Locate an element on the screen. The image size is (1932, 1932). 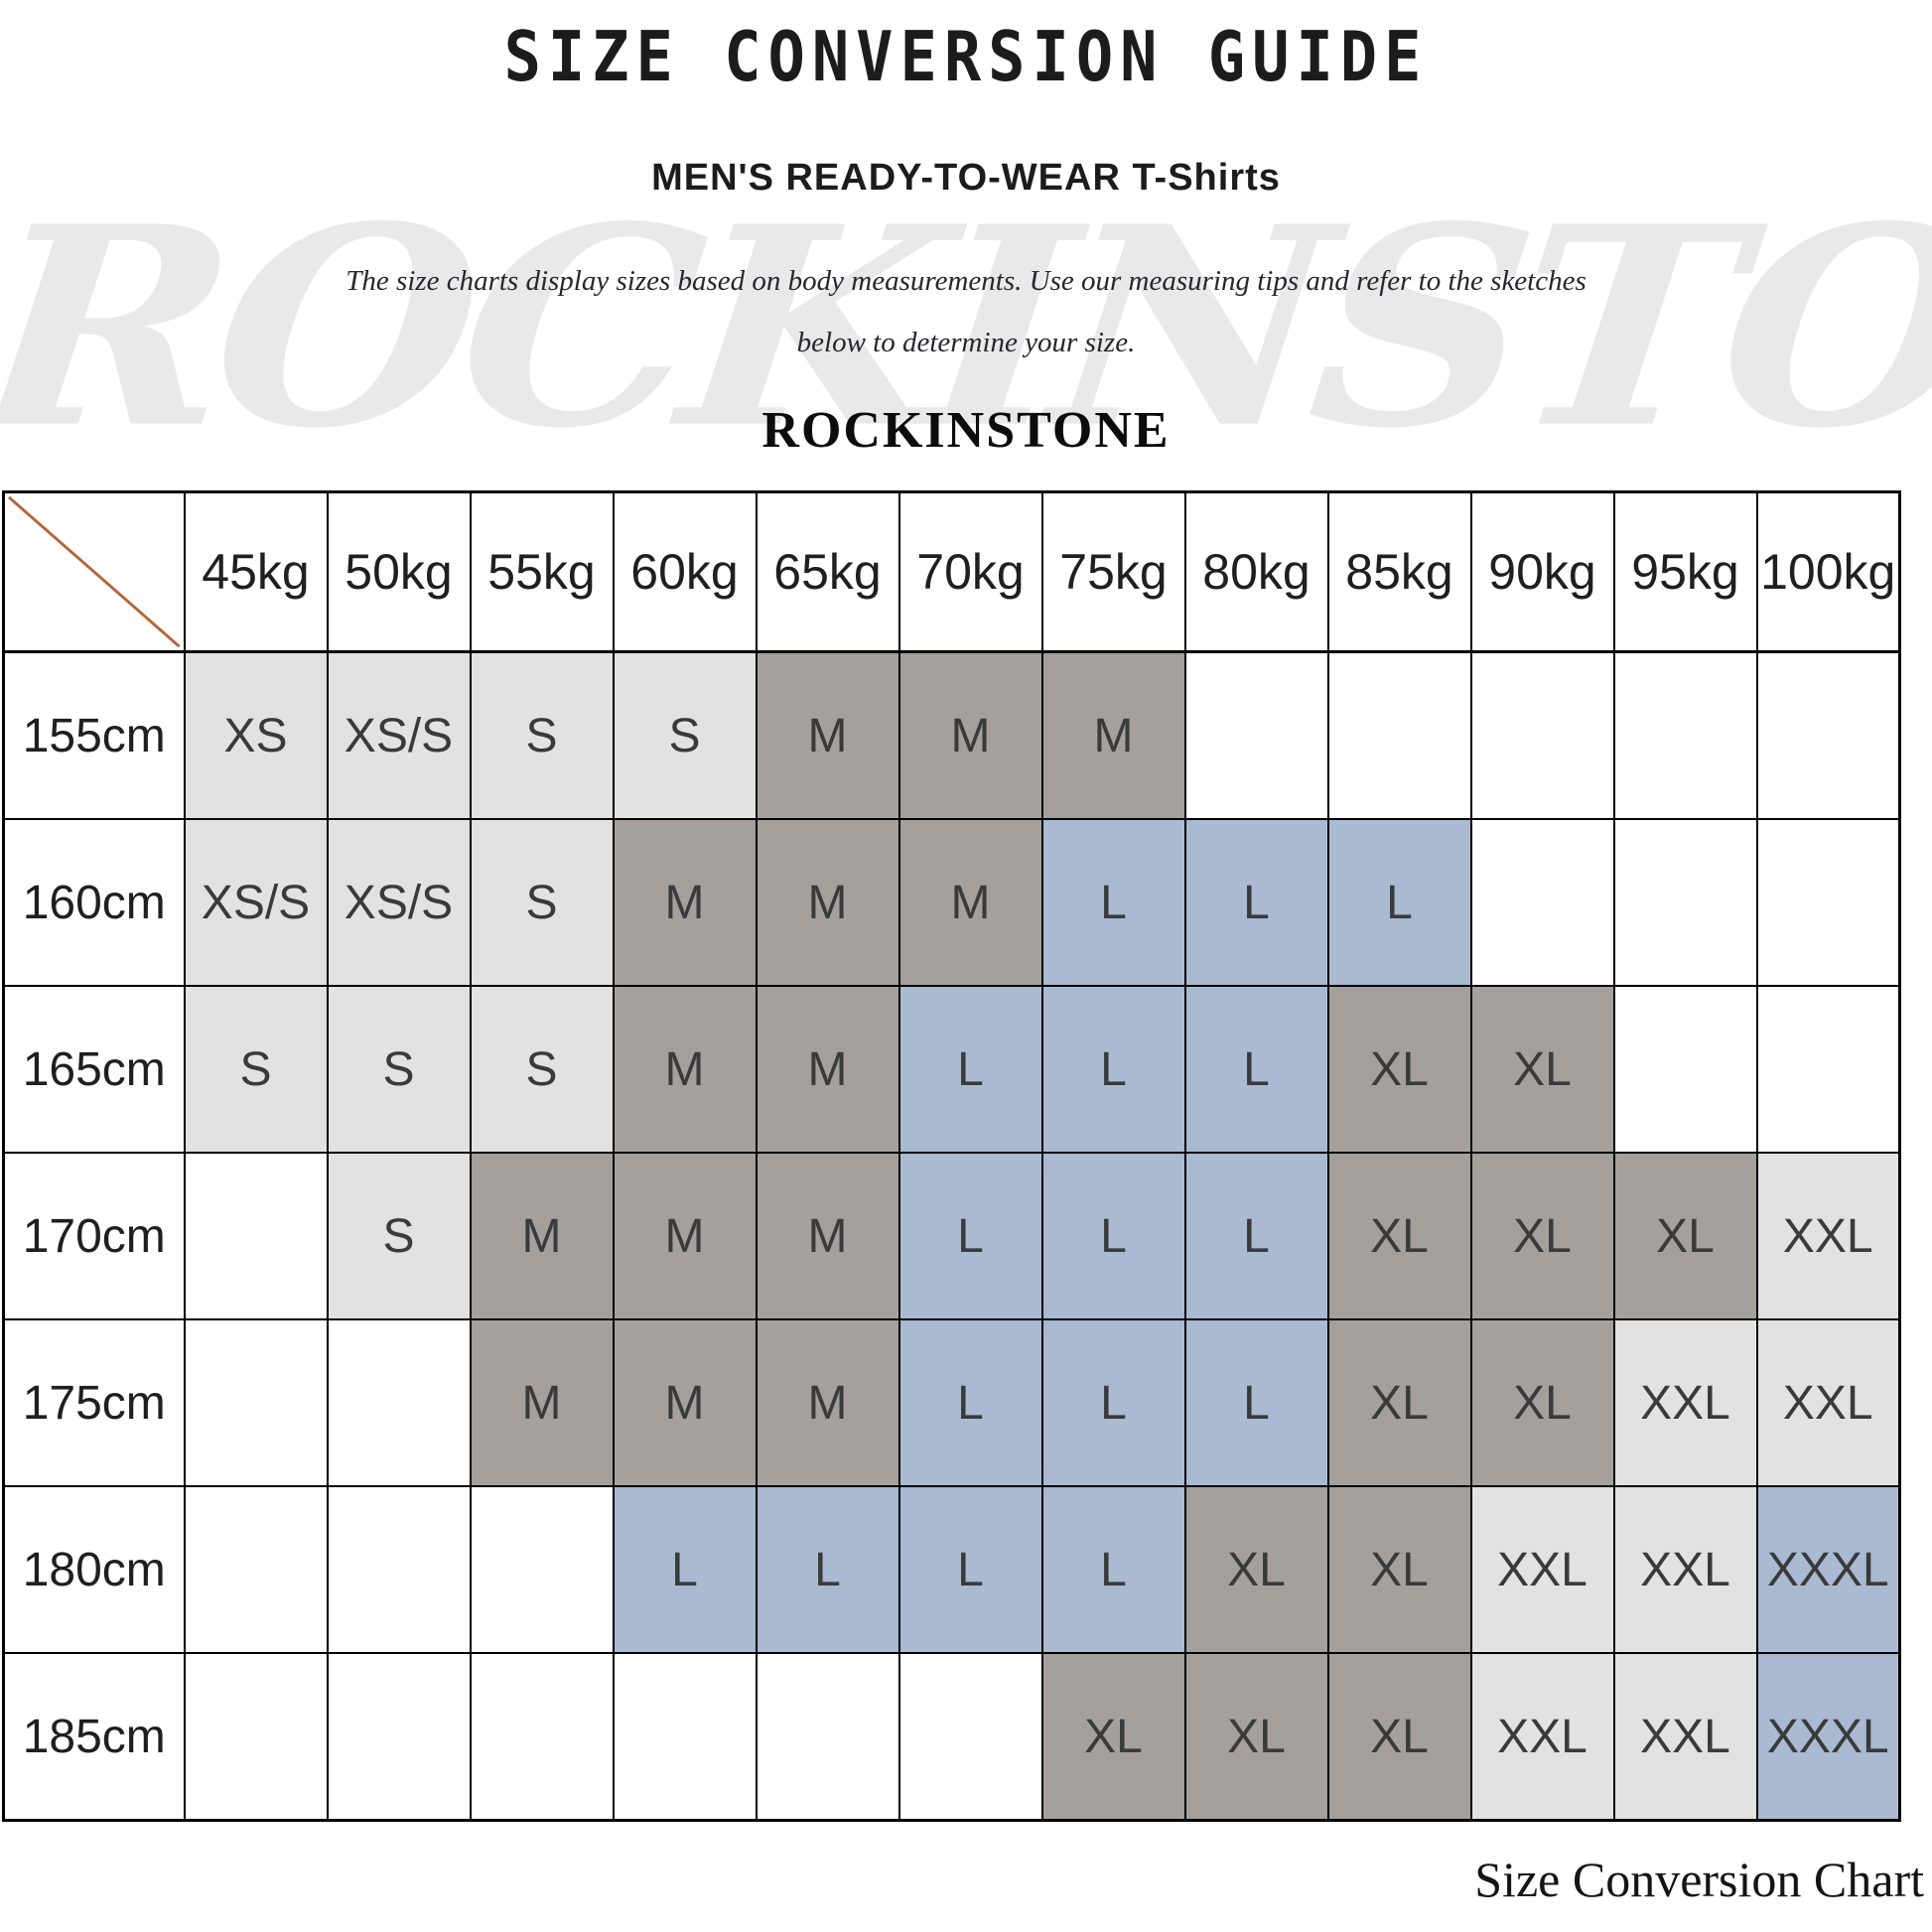
col-header-55kg: 55kg is located at coordinates (542, 572).